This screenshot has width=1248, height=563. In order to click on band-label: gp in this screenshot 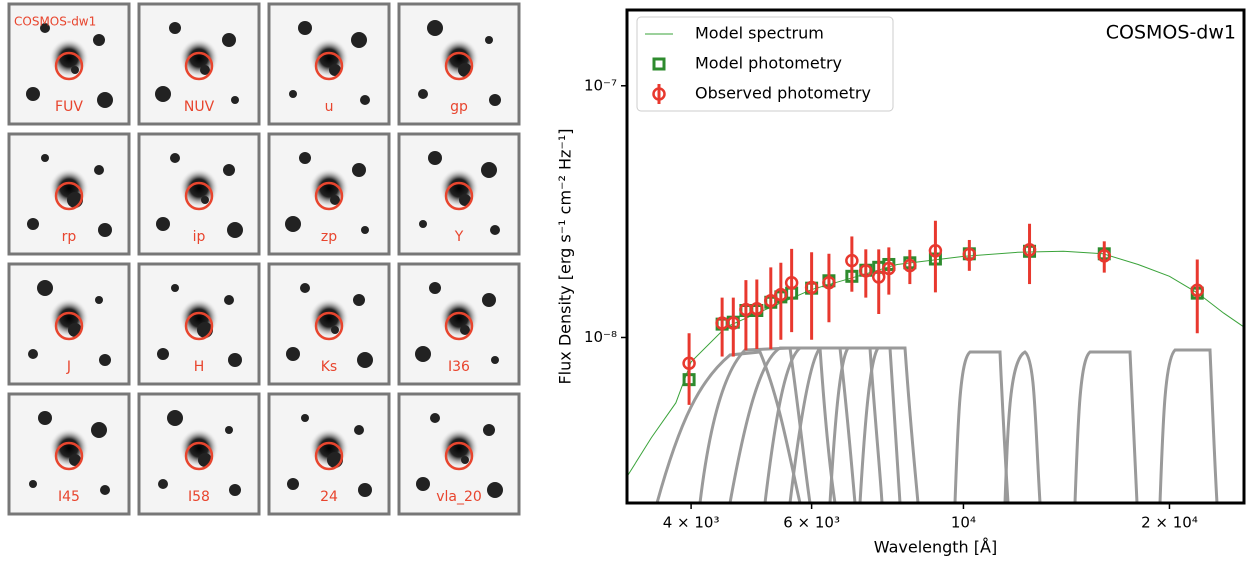, I will do `click(459, 107)`.